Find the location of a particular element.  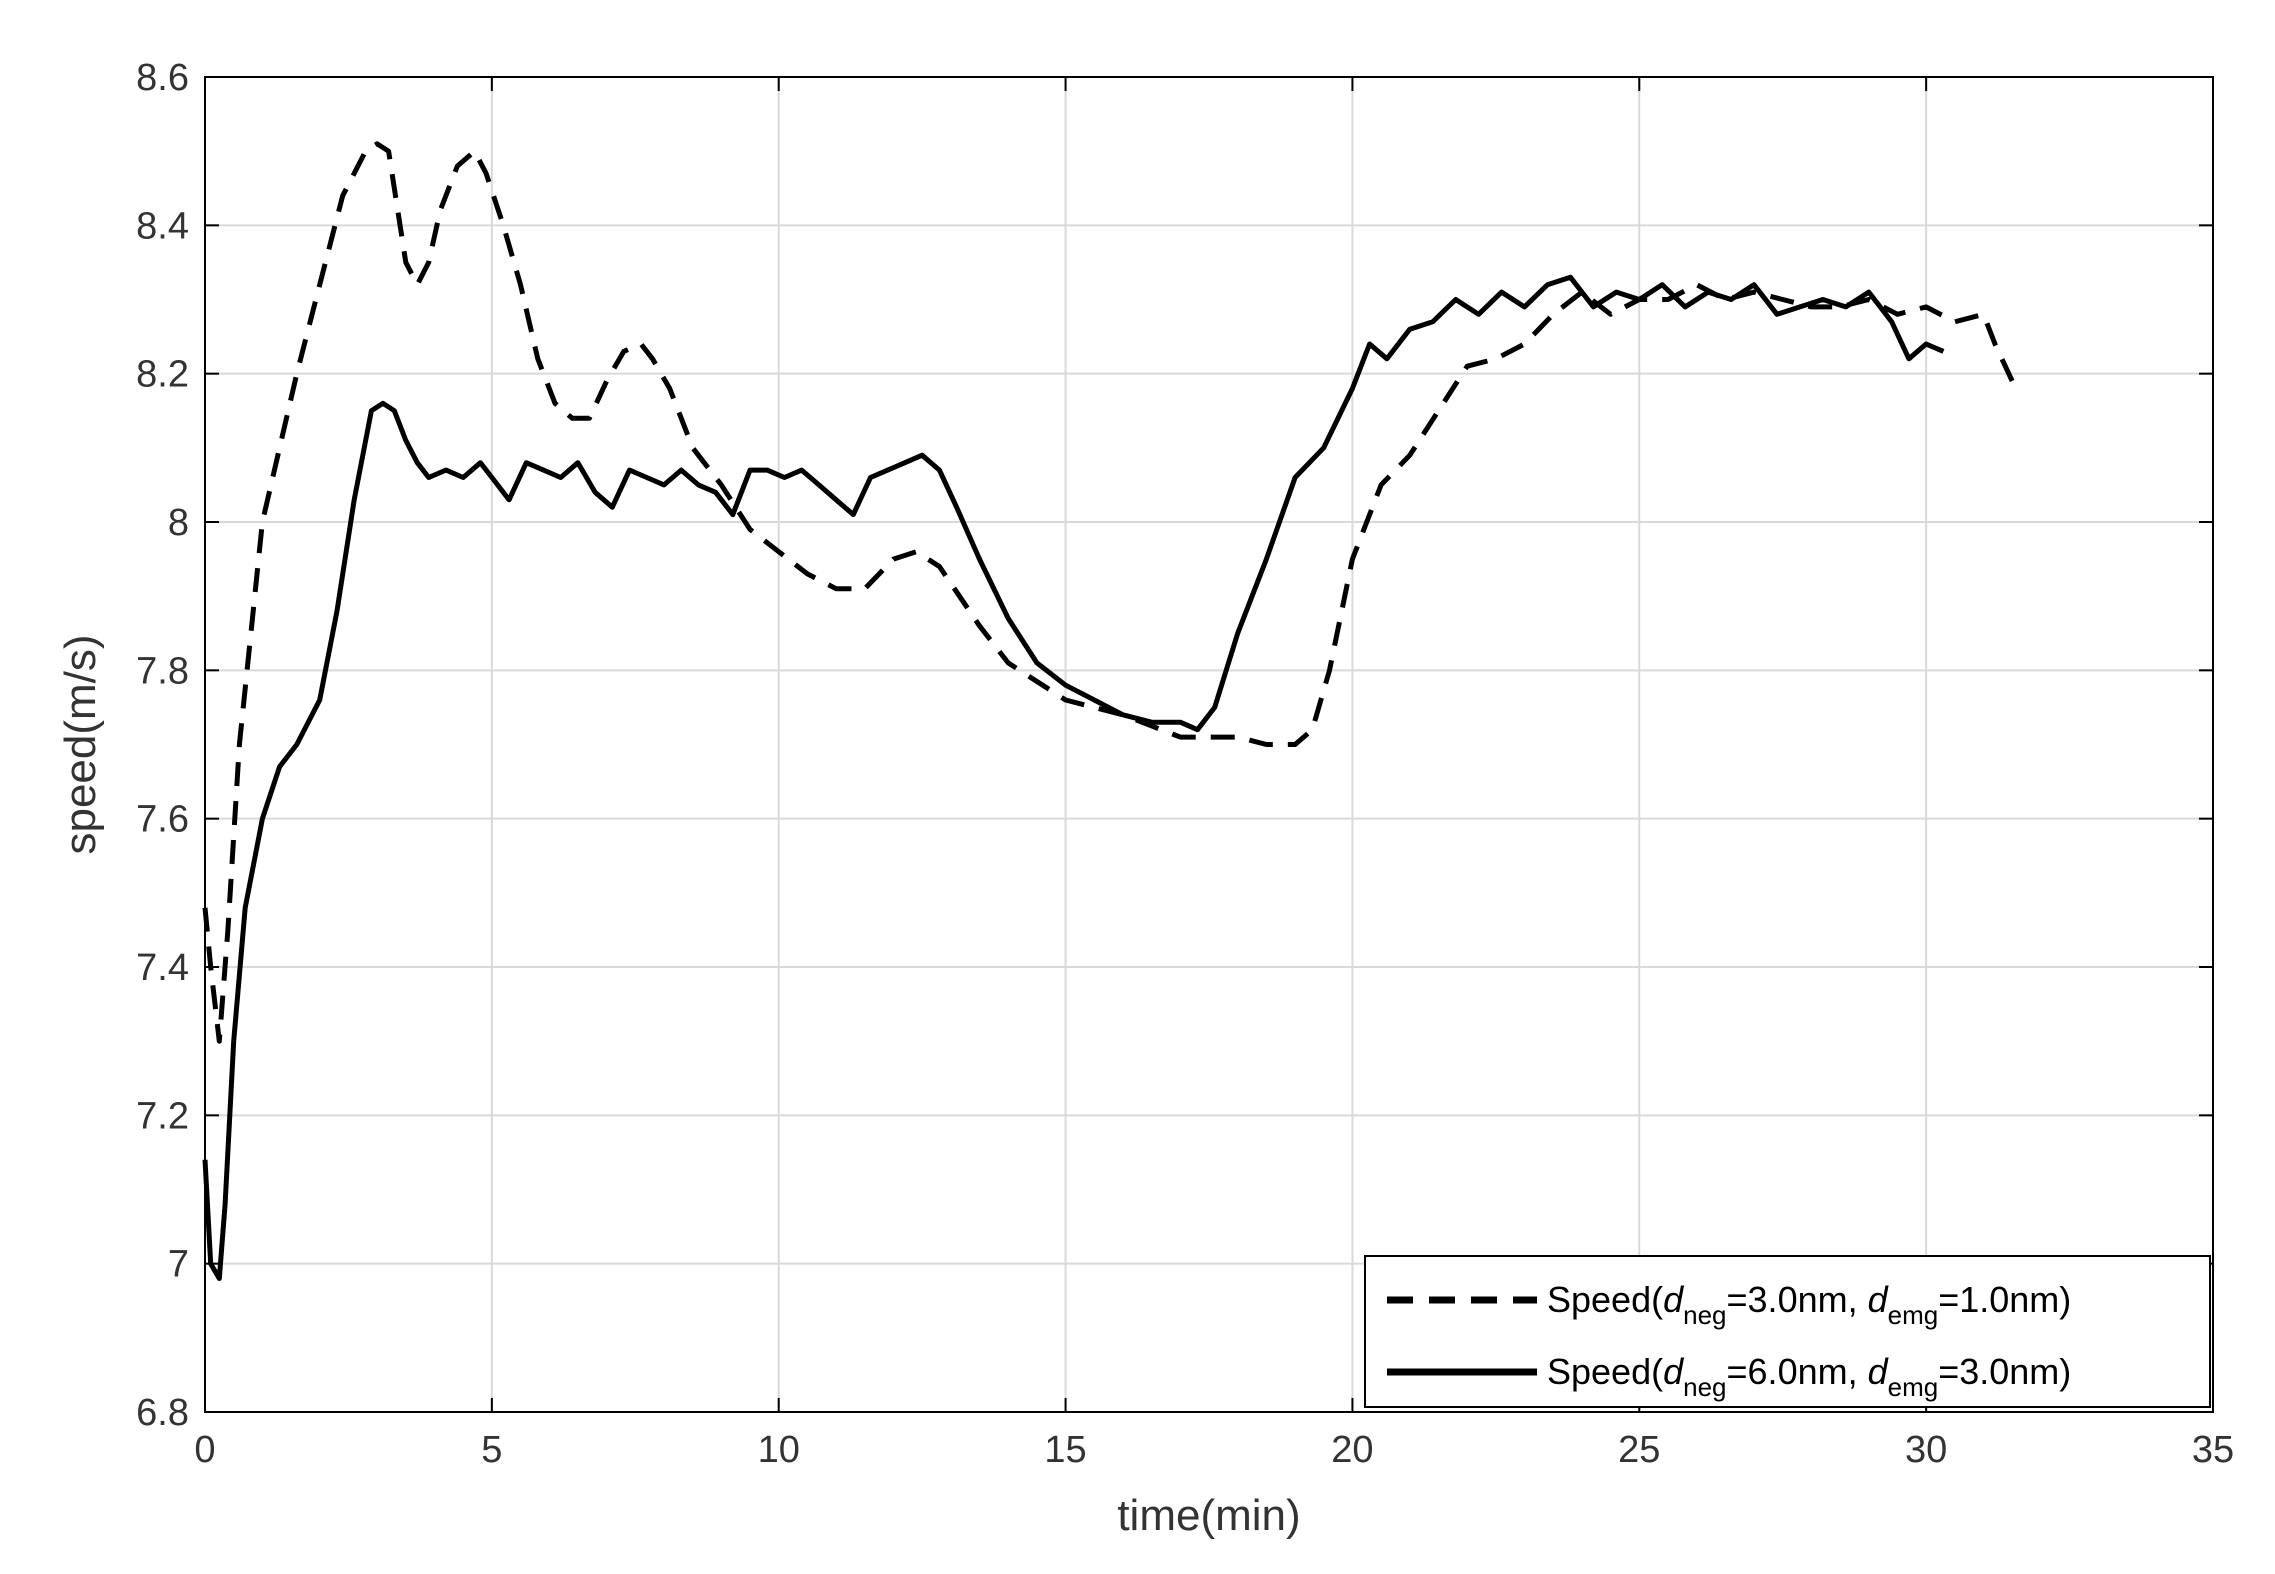

x-tick-label: 0 is located at coordinates (204, 1450).